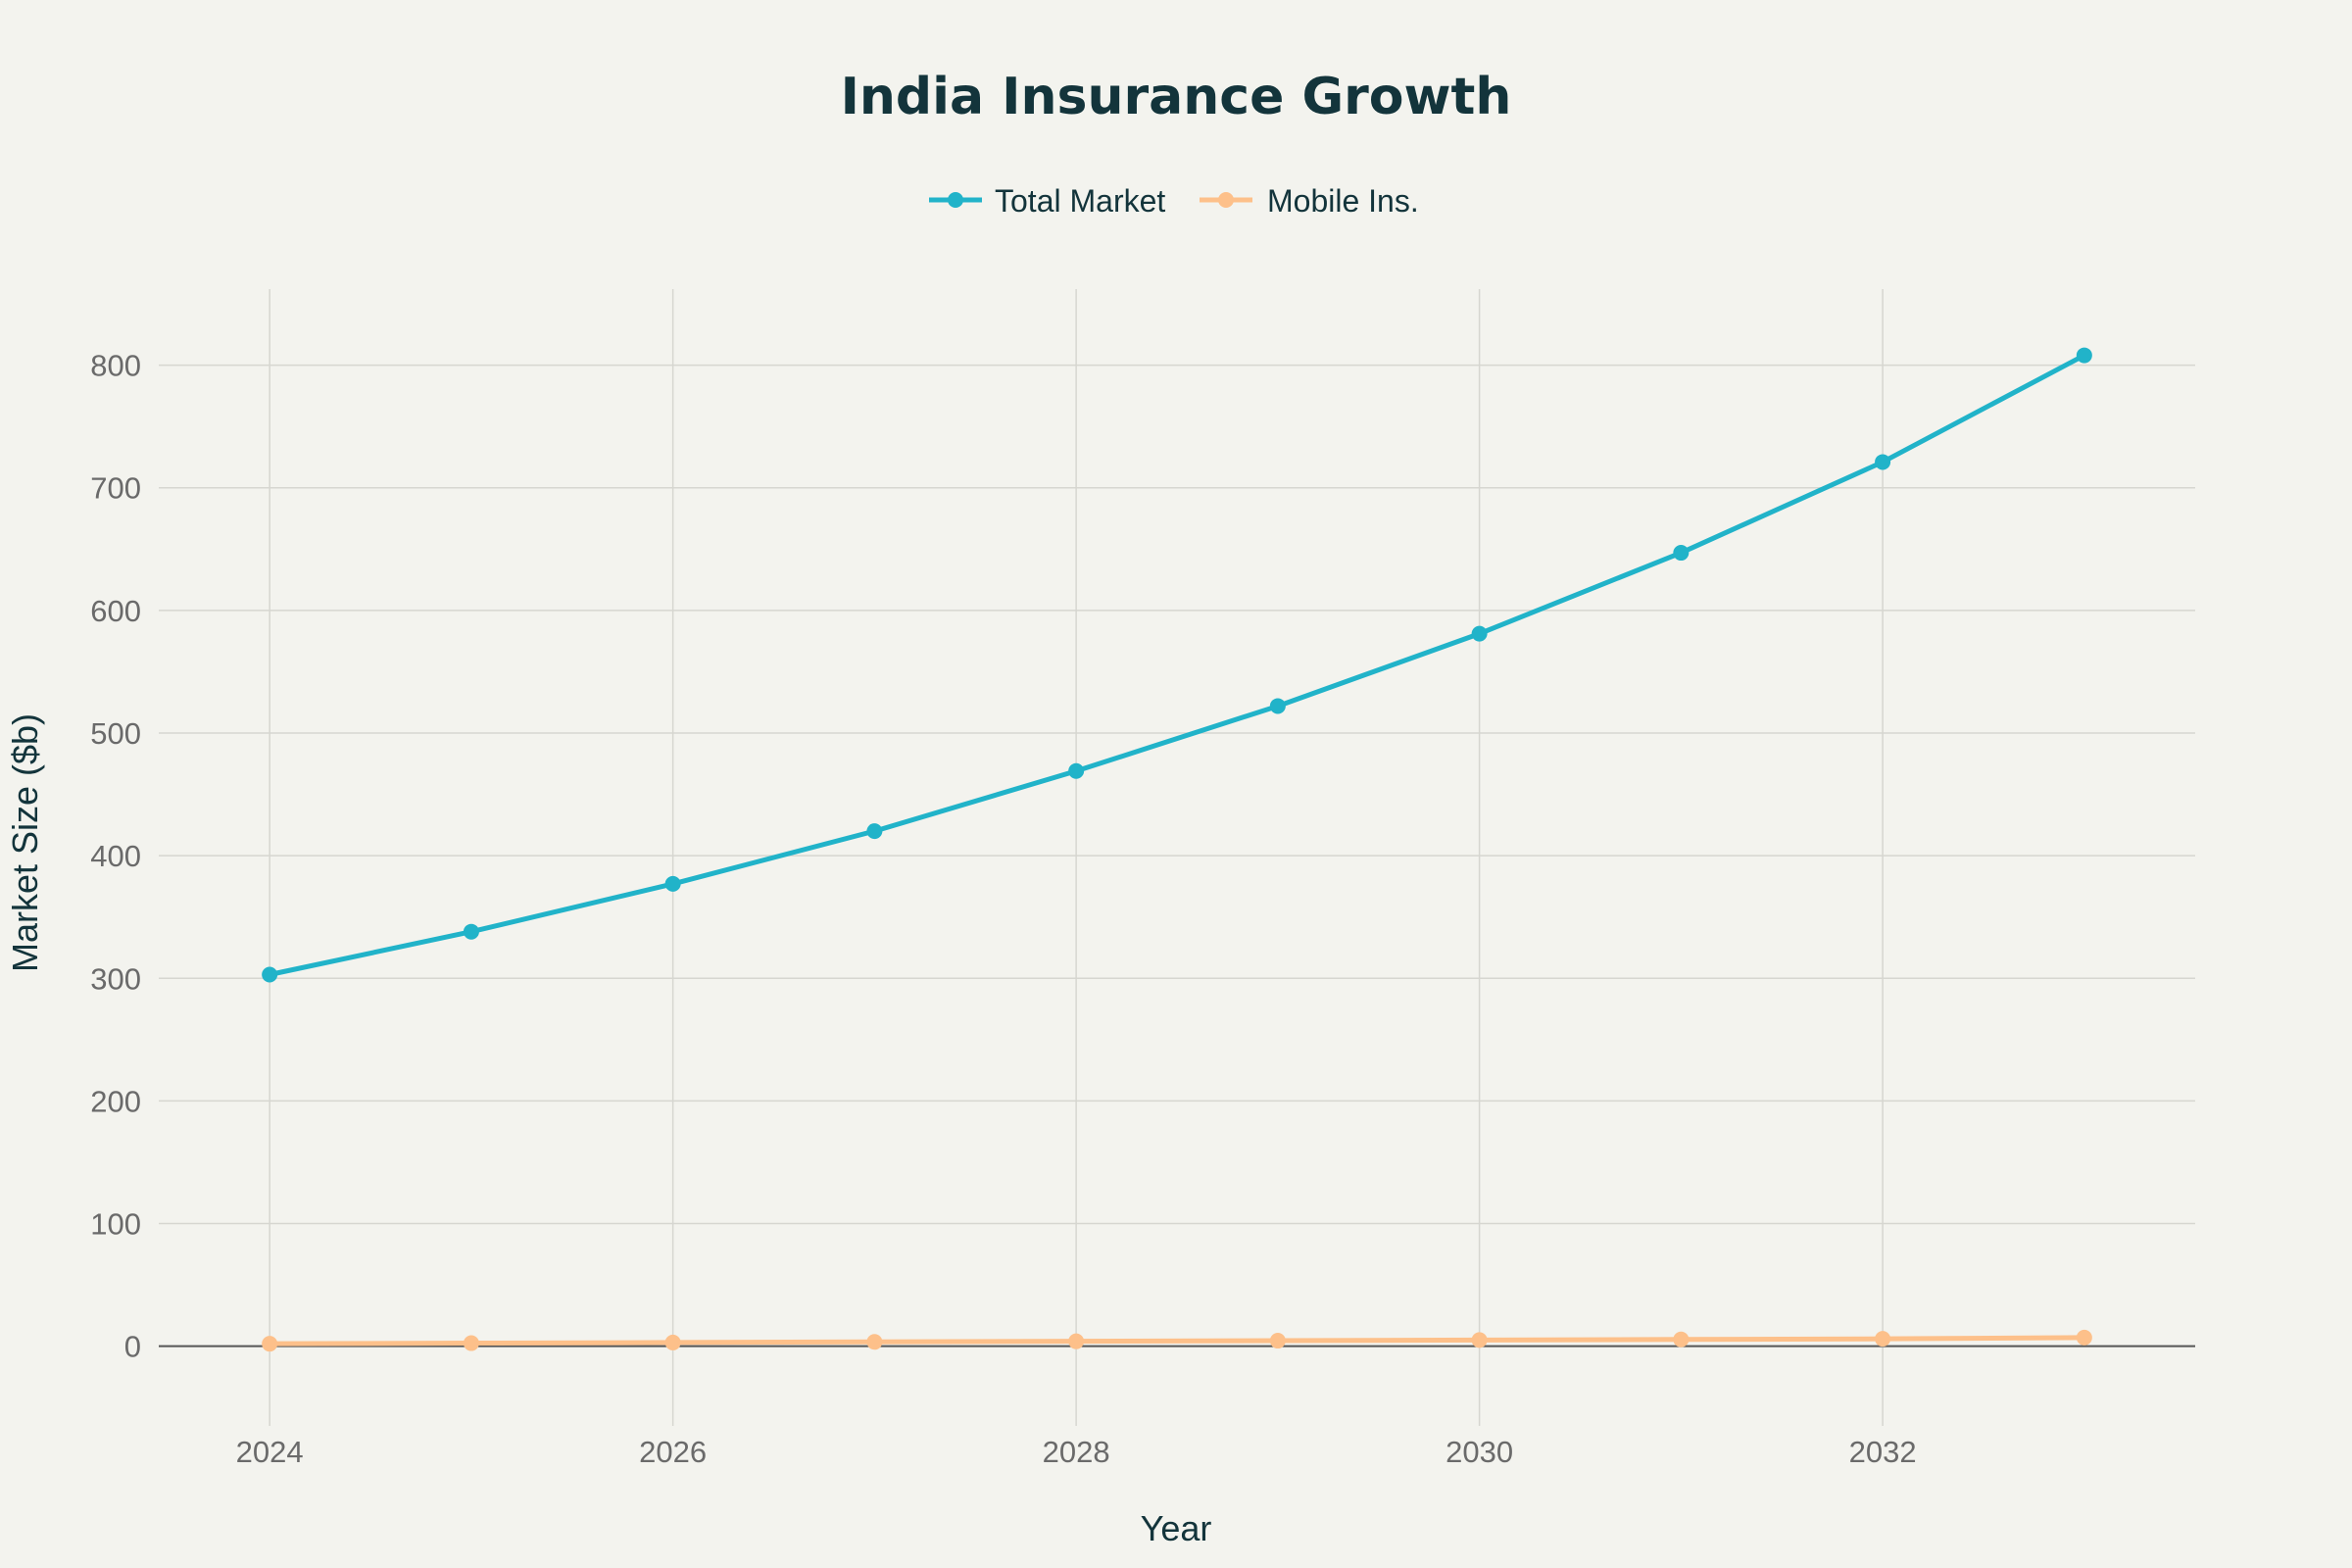  I want to click on chart-title: India Insurance Growth, so click(1176, 97).